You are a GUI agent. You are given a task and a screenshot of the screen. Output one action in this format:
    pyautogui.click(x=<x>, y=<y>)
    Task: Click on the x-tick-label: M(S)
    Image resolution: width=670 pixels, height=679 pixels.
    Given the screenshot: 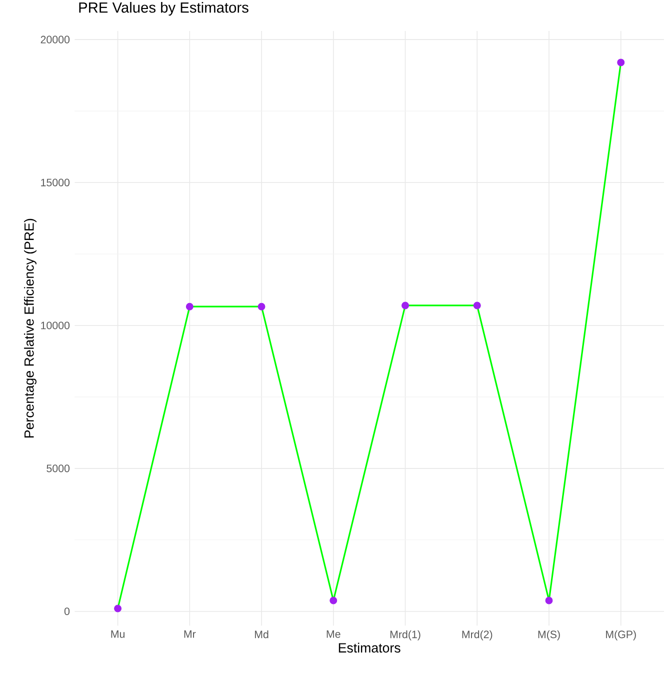 What is the action you would take?
    pyautogui.click(x=549, y=635)
    